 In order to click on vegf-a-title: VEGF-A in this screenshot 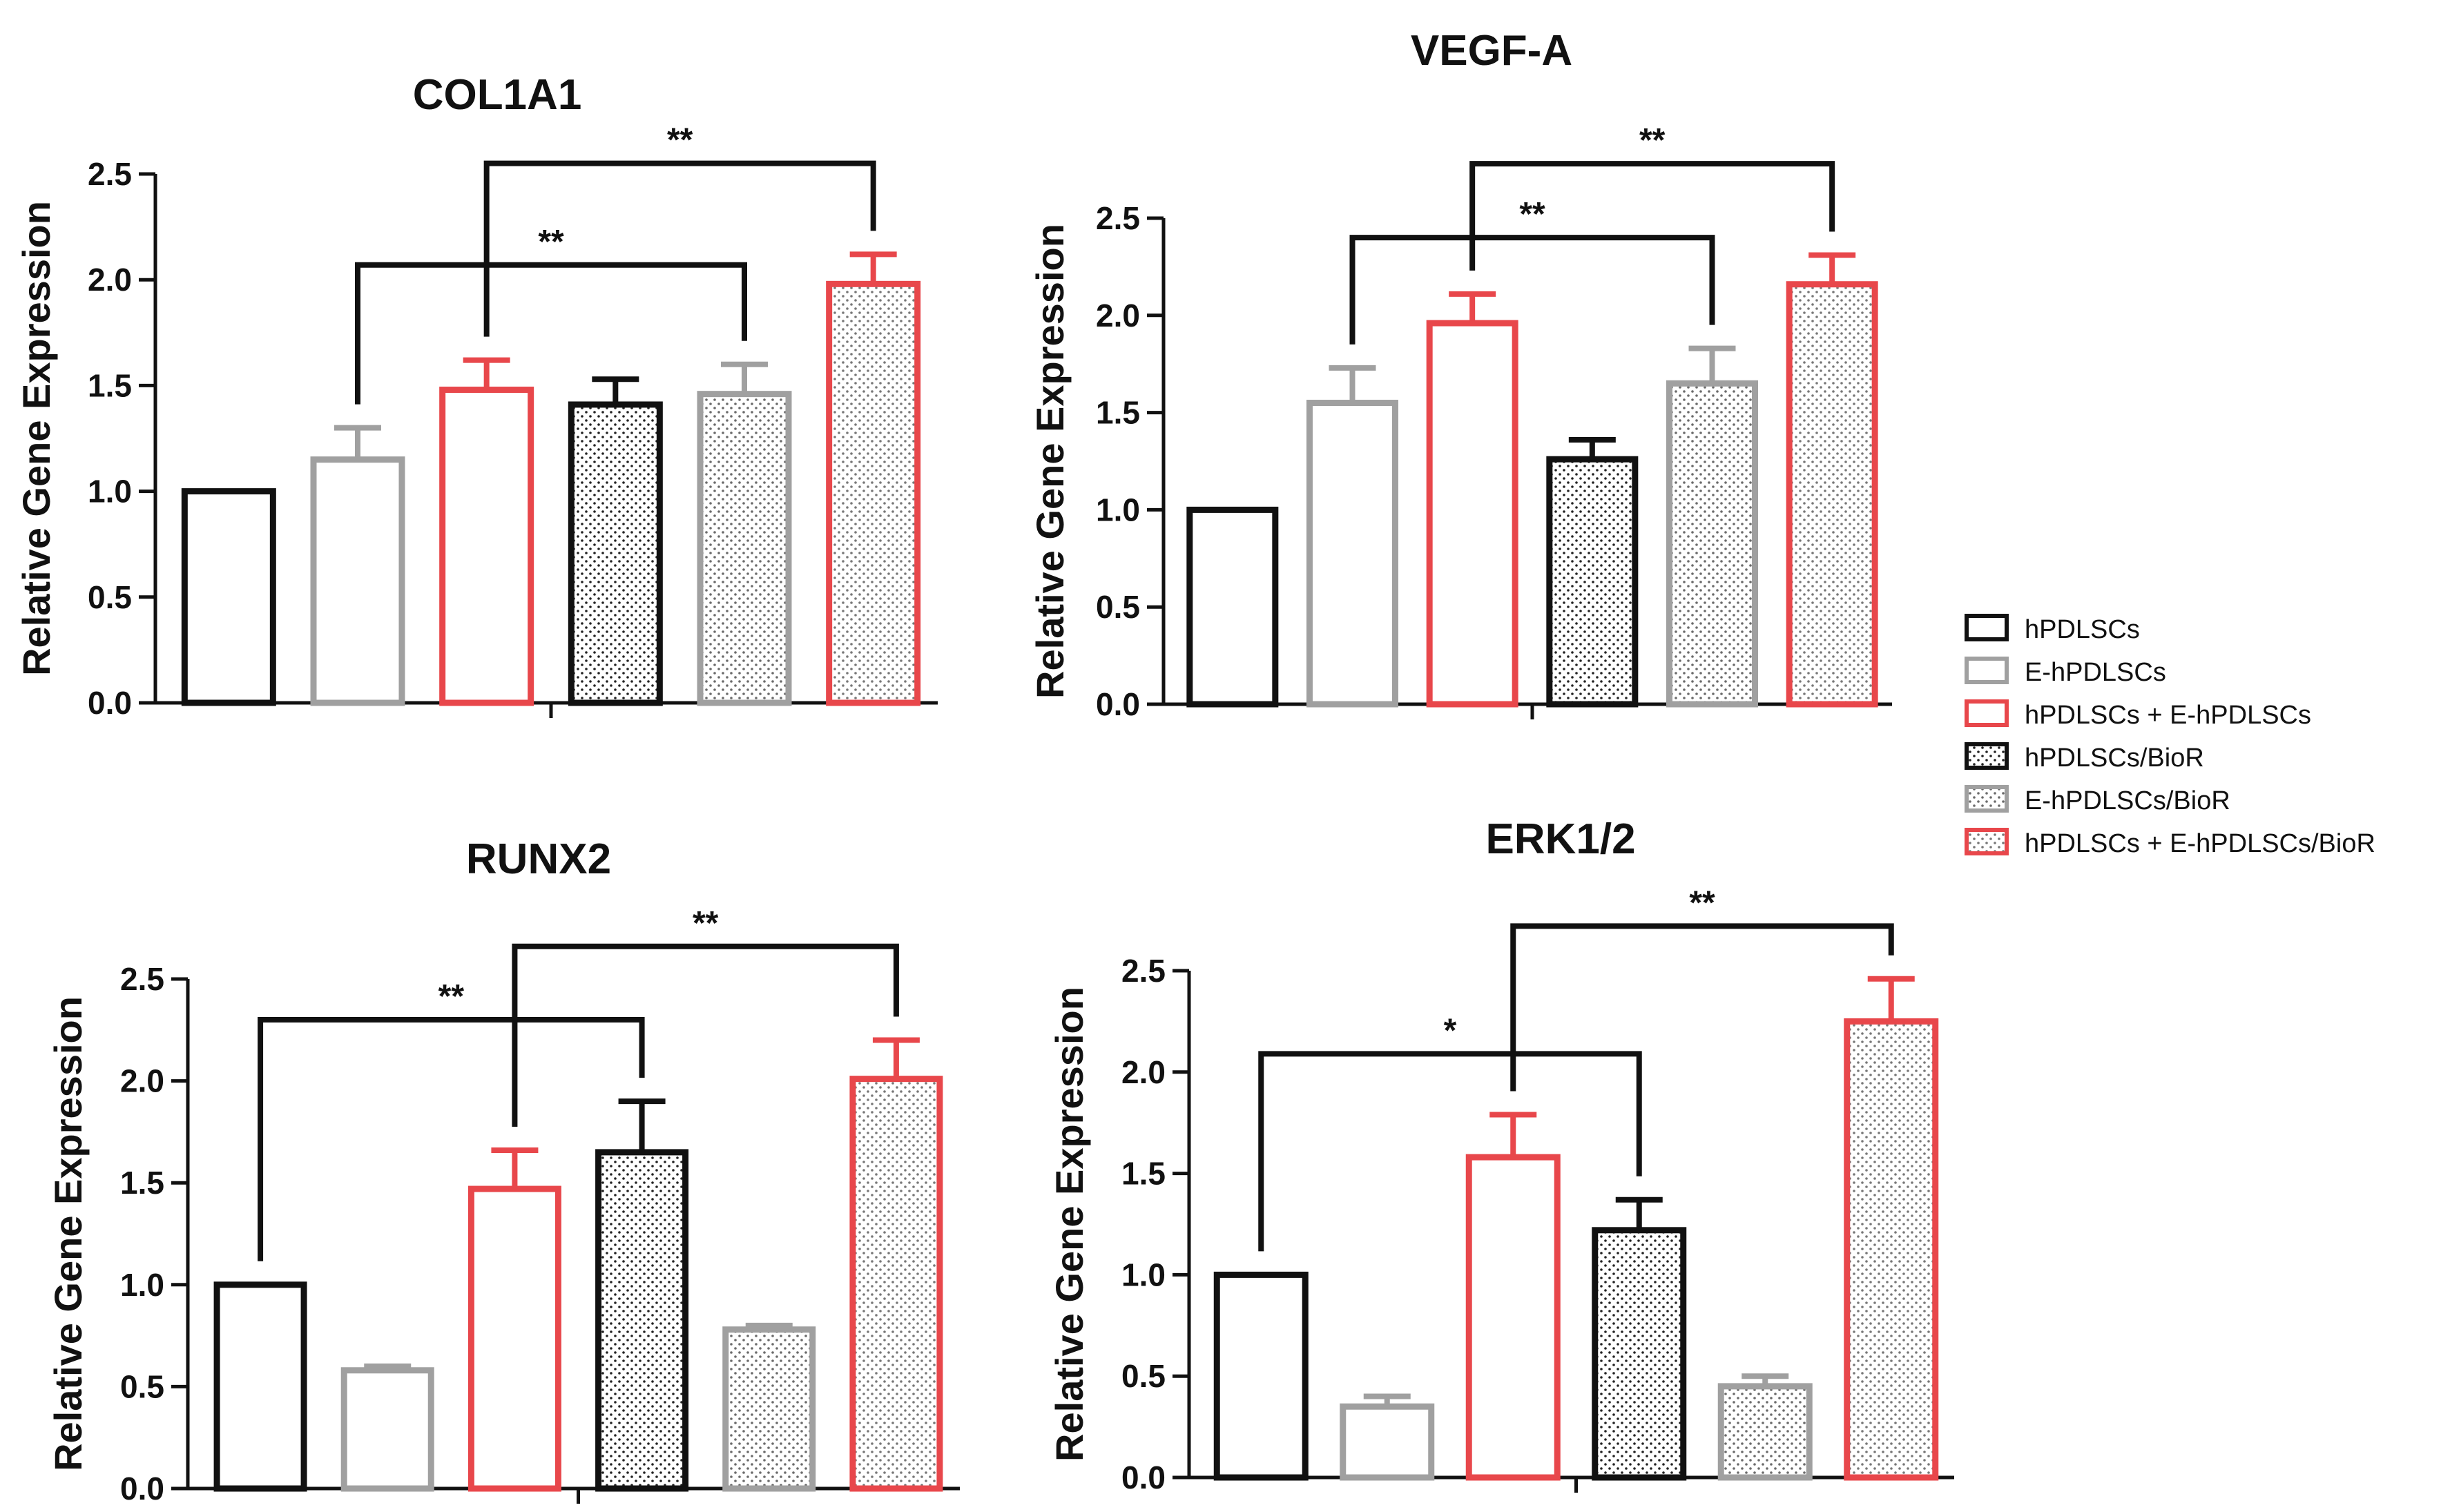, I will do `click(1491, 51)`.